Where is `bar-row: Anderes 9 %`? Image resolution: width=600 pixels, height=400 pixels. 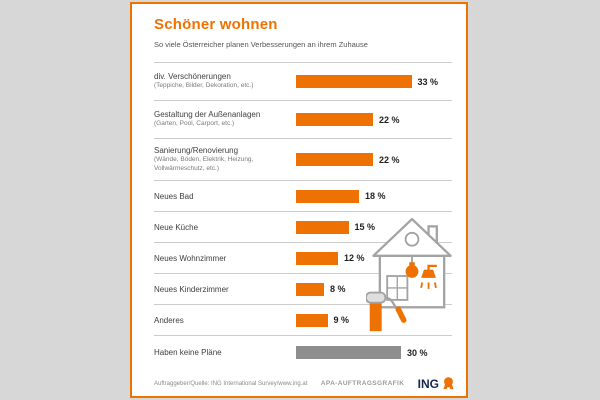 bar-row: Anderes 9 % is located at coordinates (303, 319).